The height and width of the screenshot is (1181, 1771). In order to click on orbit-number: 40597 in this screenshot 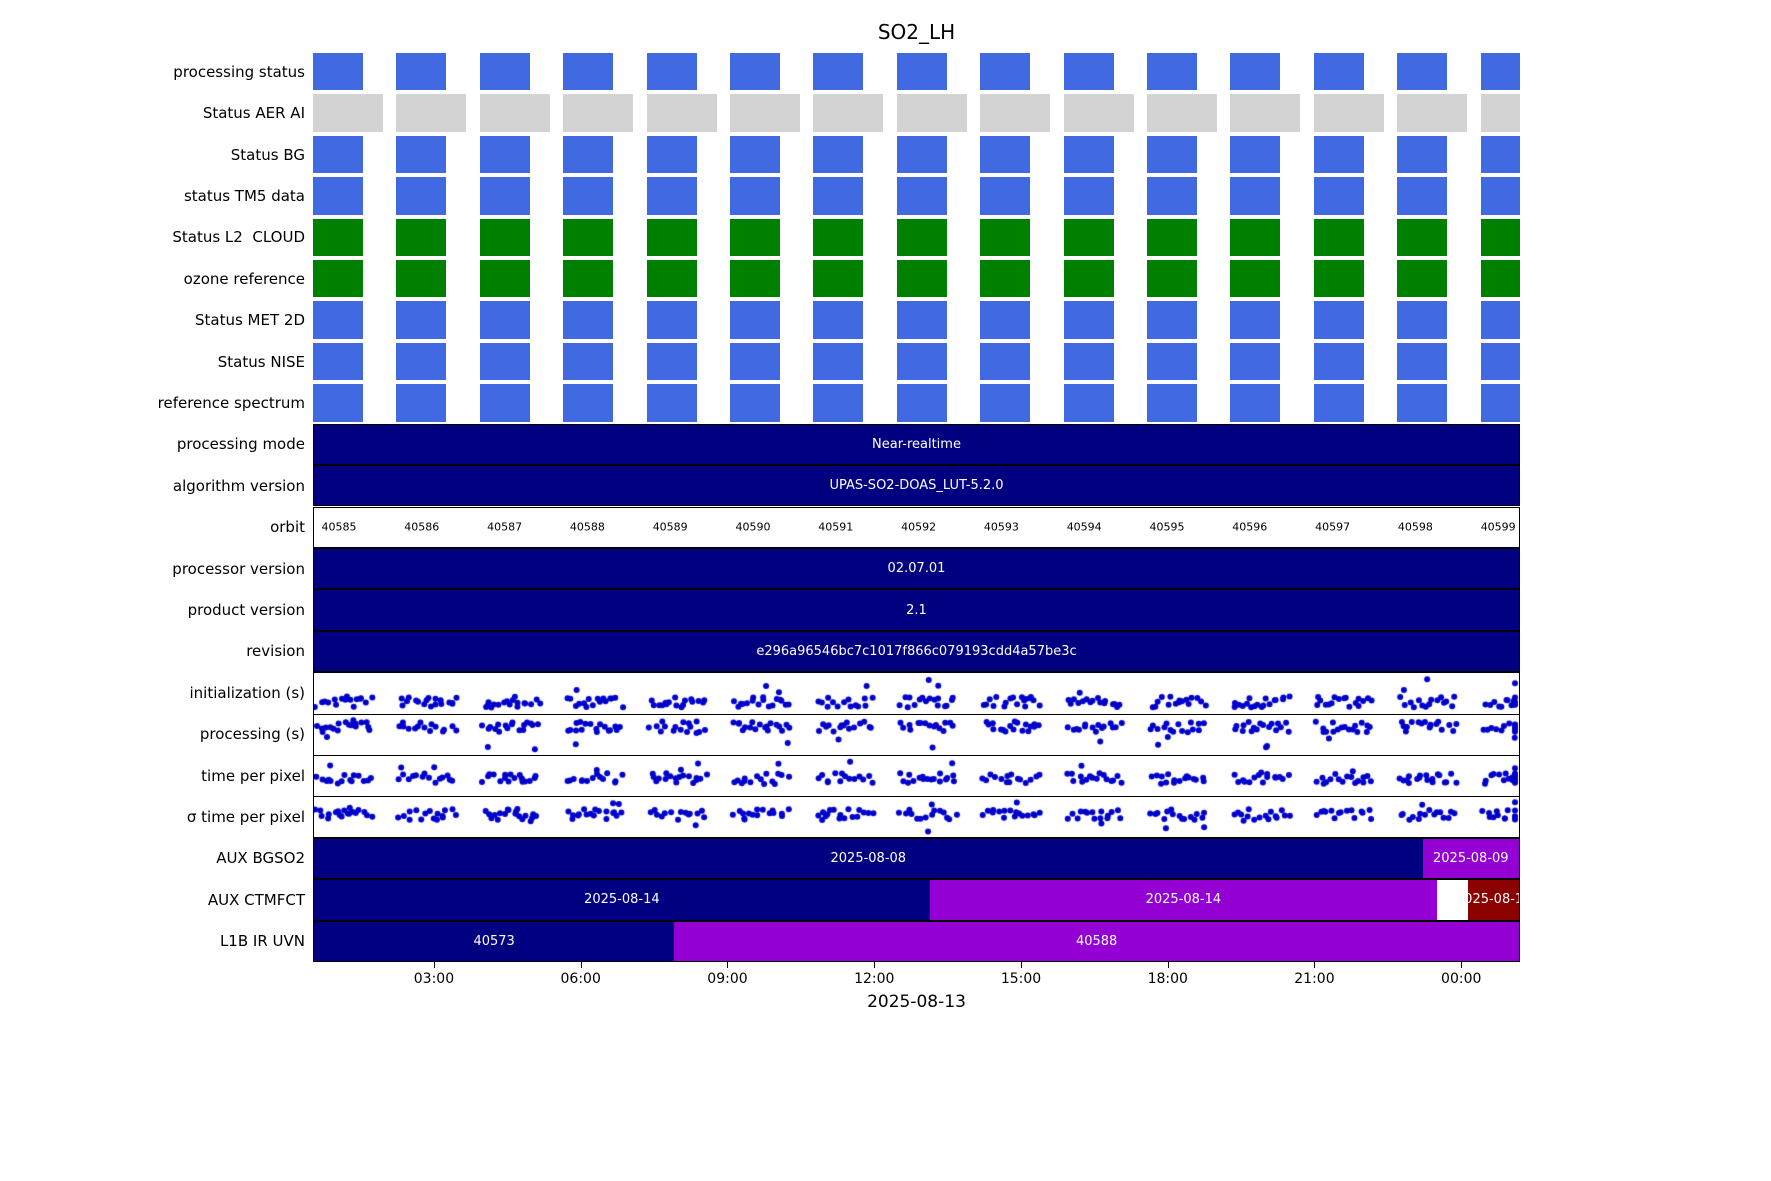, I will do `click(1333, 527)`.